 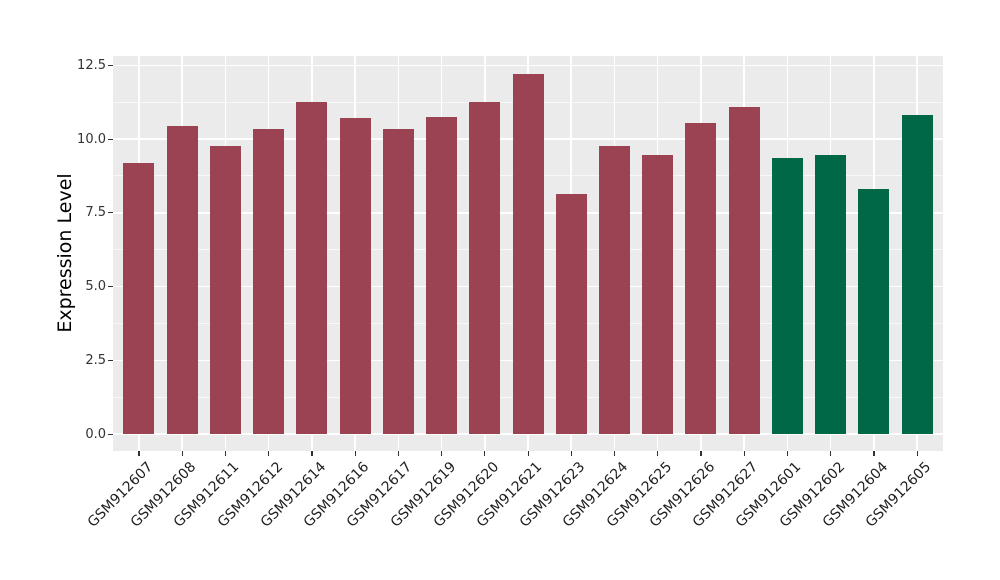 I want to click on y-tick-label: 2.5, so click(x=95, y=360).